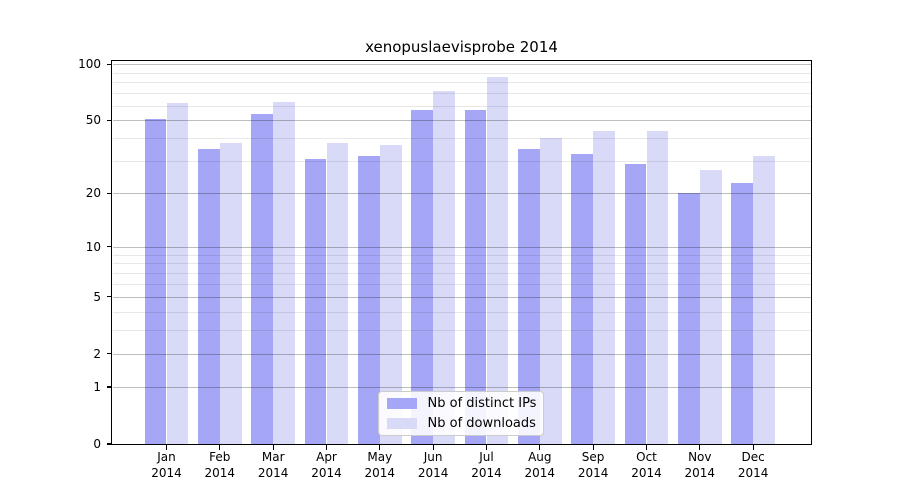 The image size is (900, 500). I want to click on x-tick-month: Dec, so click(753, 457).